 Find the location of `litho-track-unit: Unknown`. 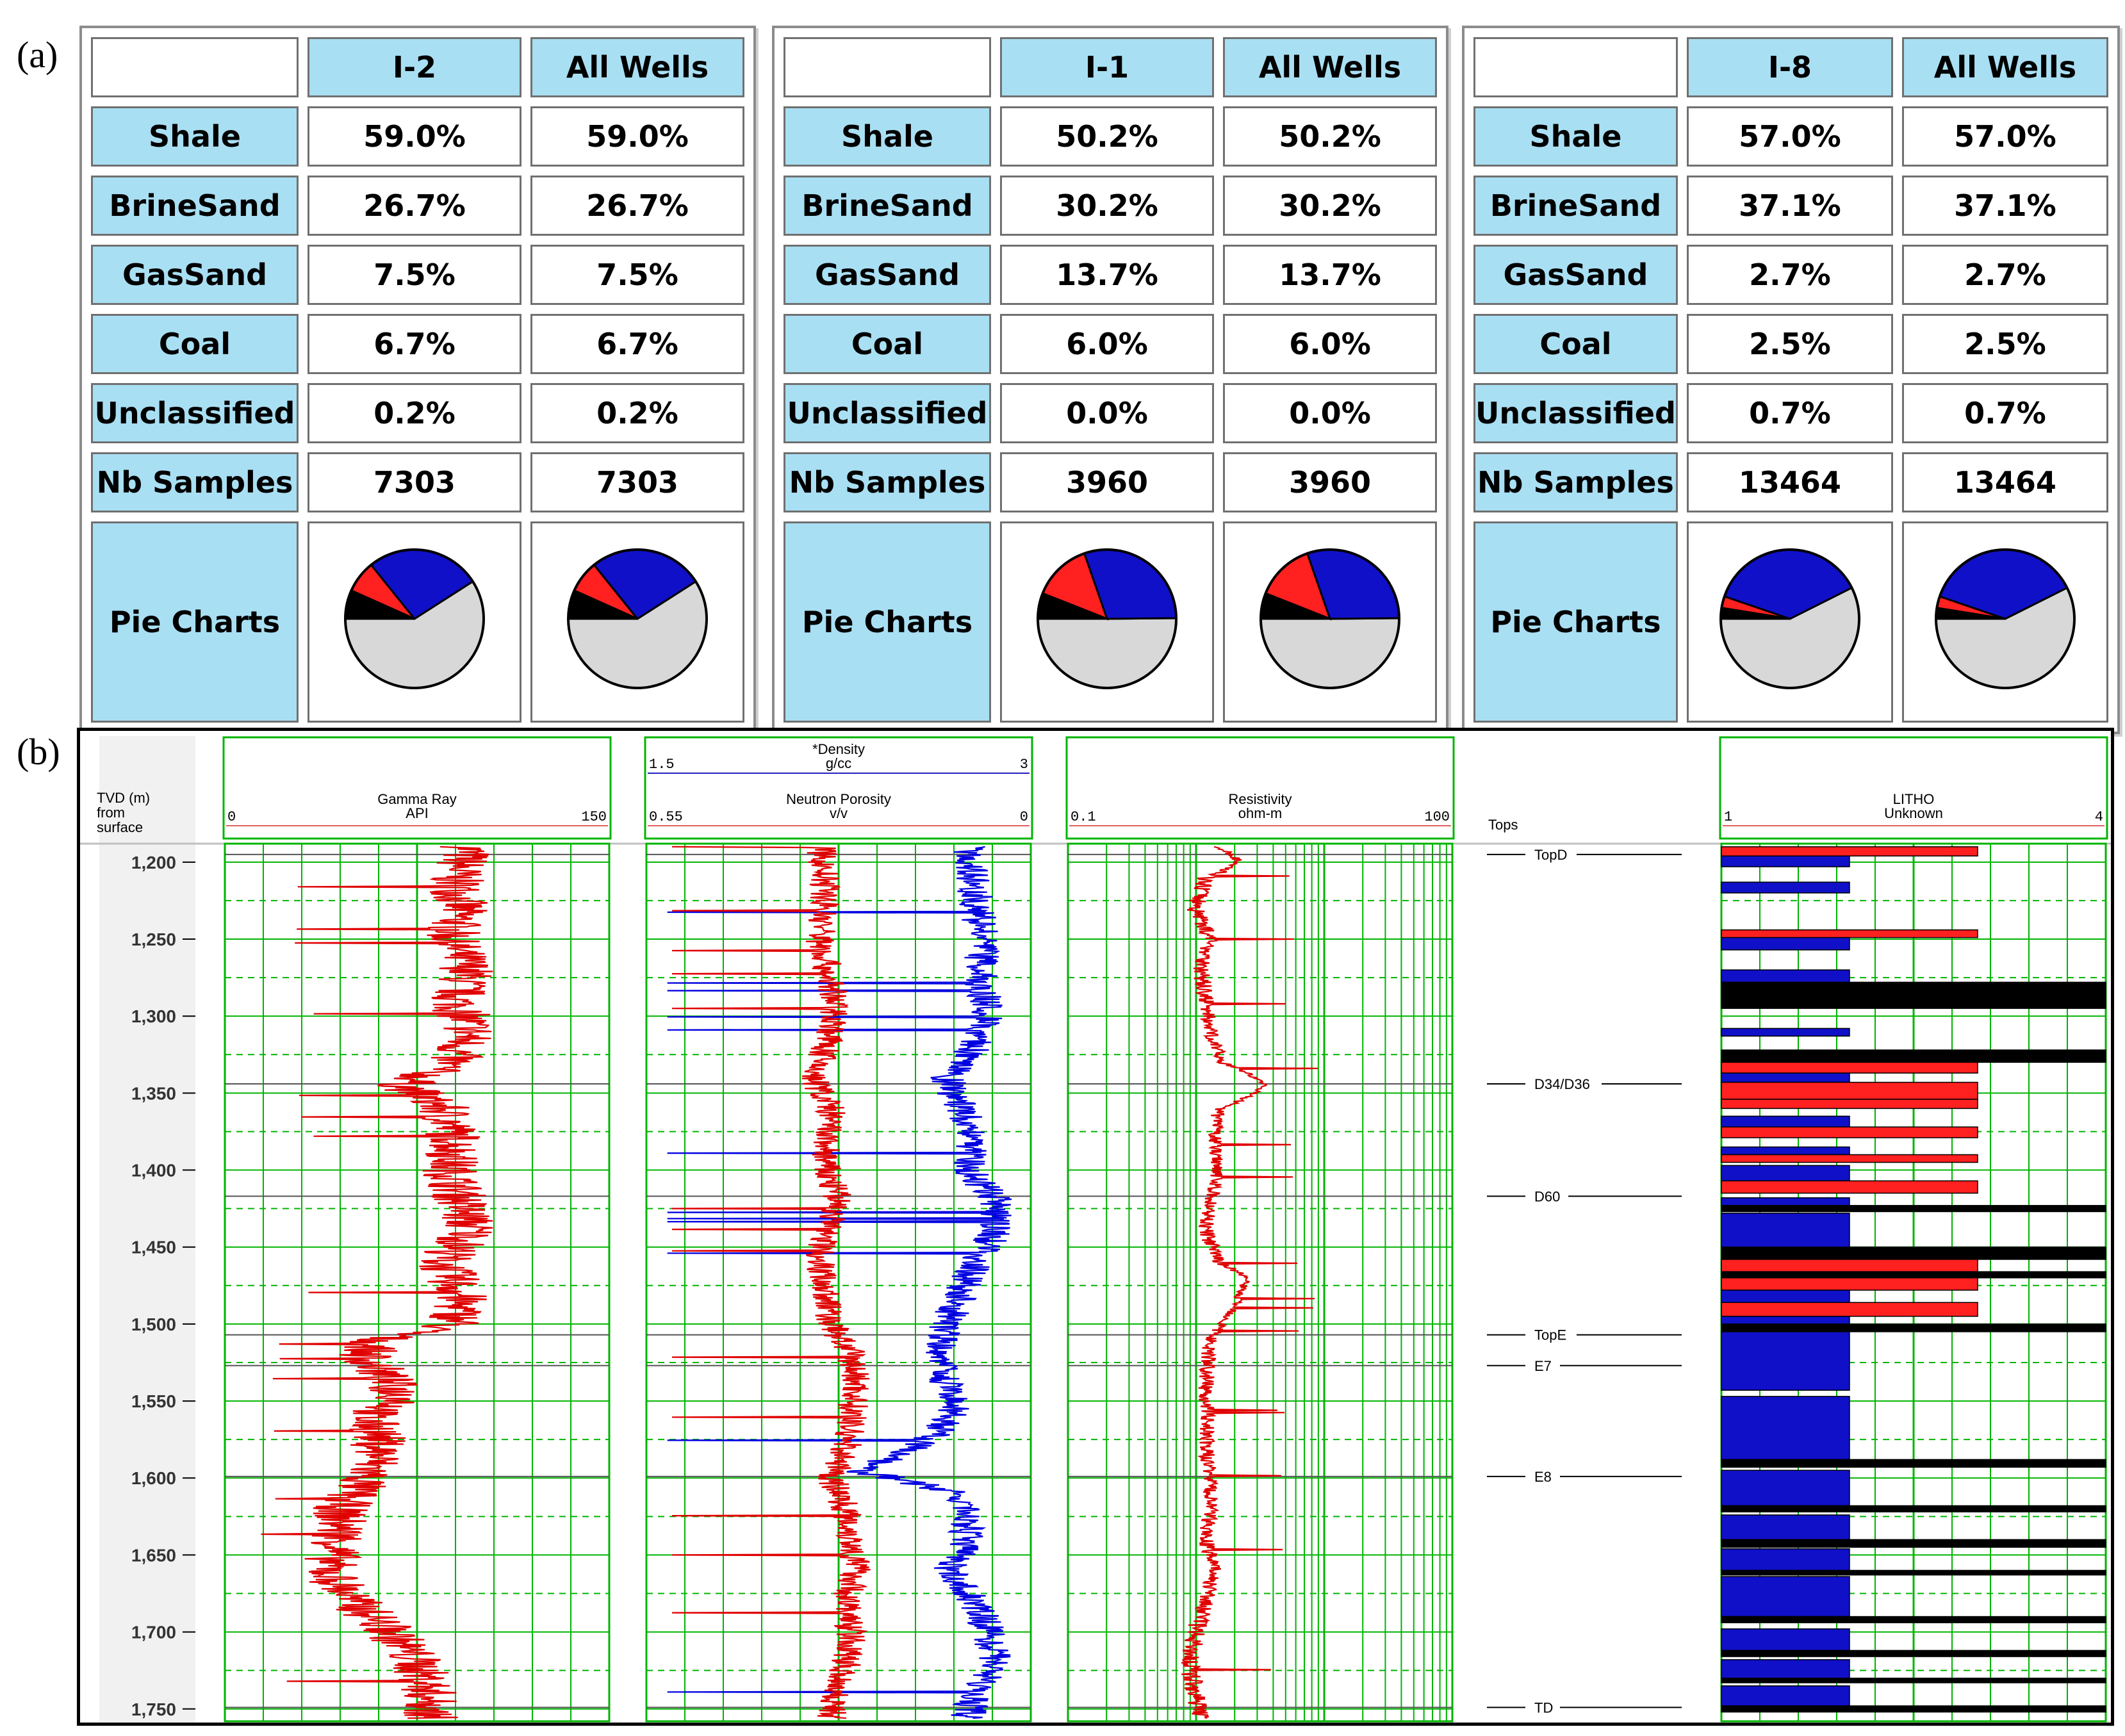

litho-track-unit: Unknown is located at coordinates (1913, 813).